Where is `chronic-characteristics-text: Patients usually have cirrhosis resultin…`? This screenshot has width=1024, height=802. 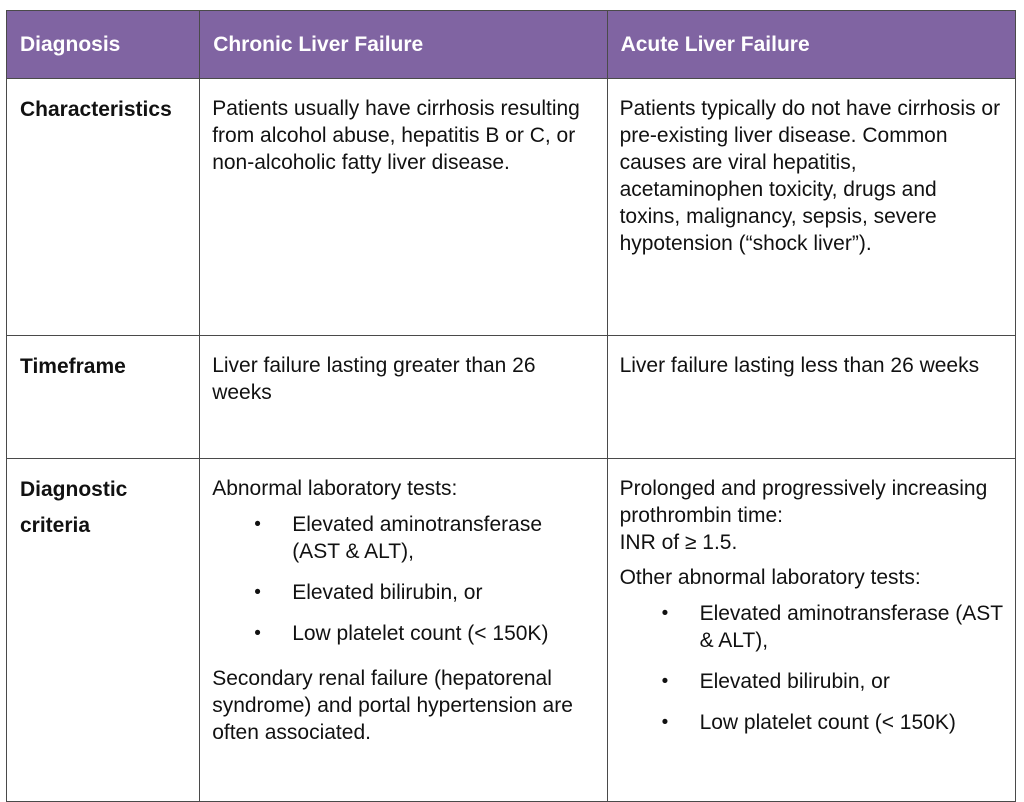 chronic-characteristics-text: Patients usually have cirrhosis resultin… is located at coordinates (396, 135).